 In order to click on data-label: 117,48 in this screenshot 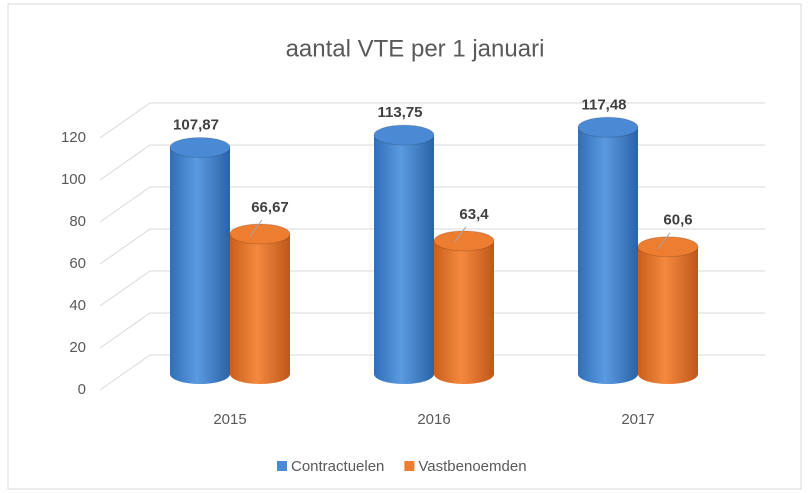, I will do `click(603, 104)`.